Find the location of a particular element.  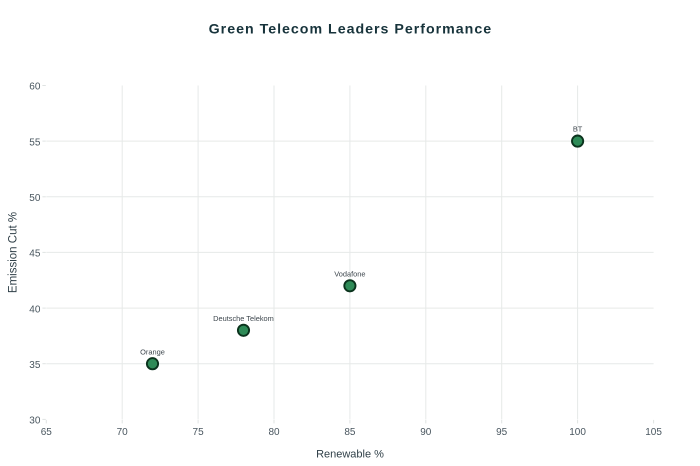

svg-text: 95 is located at coordinates (502, 432).